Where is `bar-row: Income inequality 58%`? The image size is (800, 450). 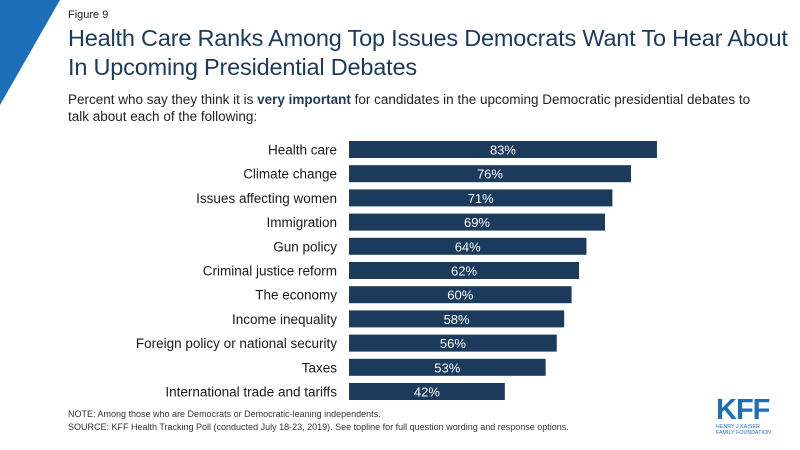 bar-row: Income inequality 58% is located at coordinates (398, 319).